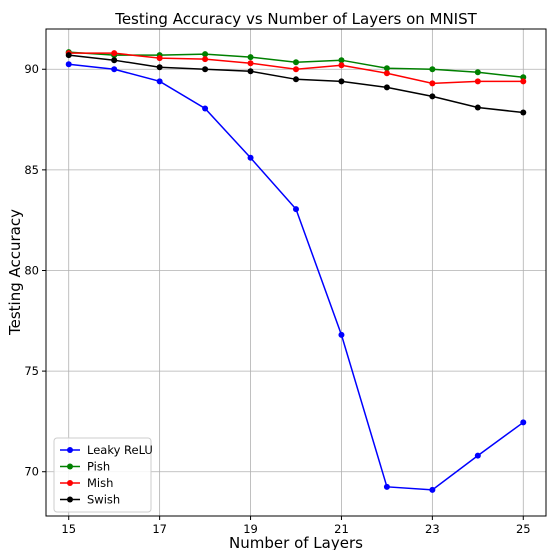 The height and width of the screenshot is (550, 547). Describe the element at coordinates (159, 529) in the screenshot. I see `x-tick-label: 17` at that location.